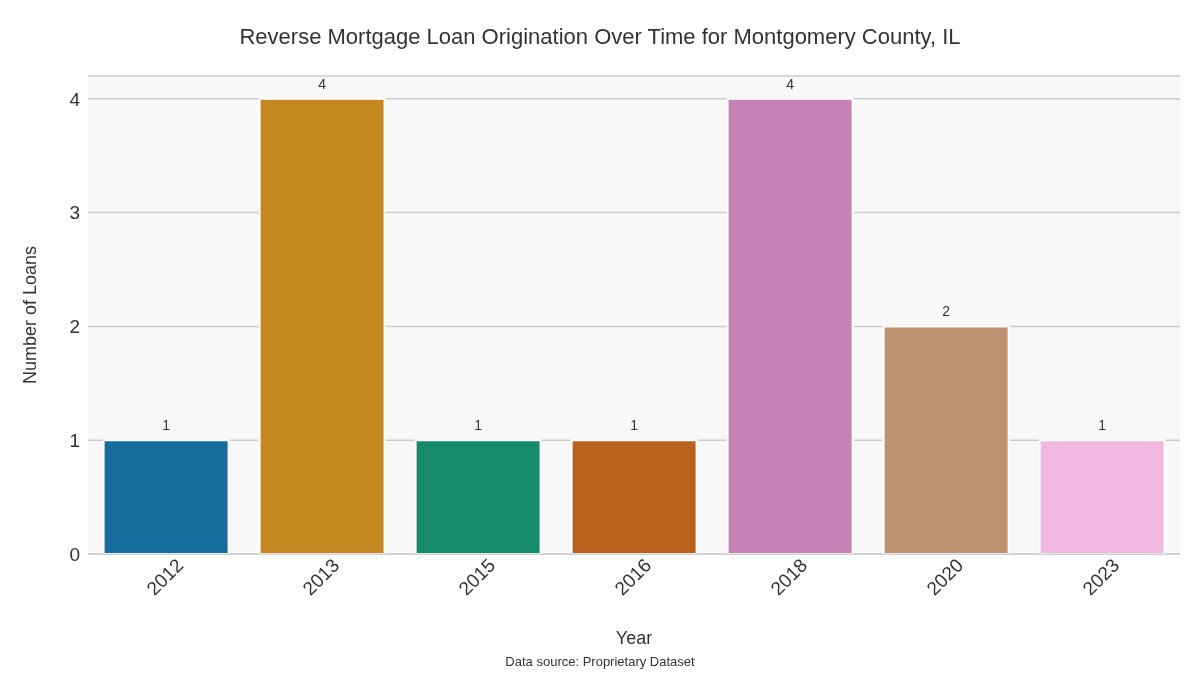  I want to click on chart-title: Reverse Mortgage Loan Origination Over Time for Montgomery County, IL, so click(600, 37).